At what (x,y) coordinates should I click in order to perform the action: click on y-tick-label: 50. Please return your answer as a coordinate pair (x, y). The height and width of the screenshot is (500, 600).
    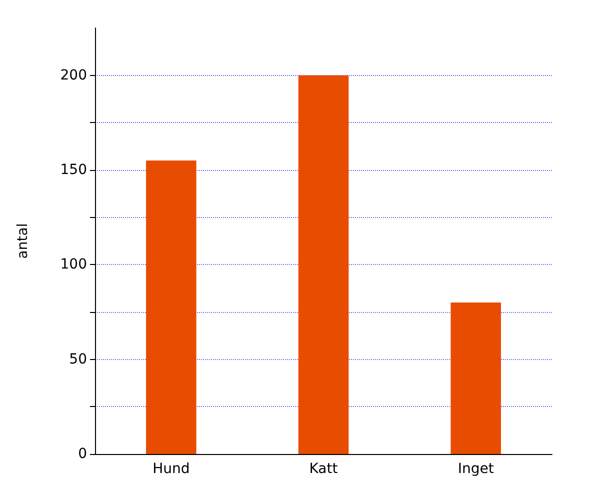
    Looking at the image, I should click on (78, 359).